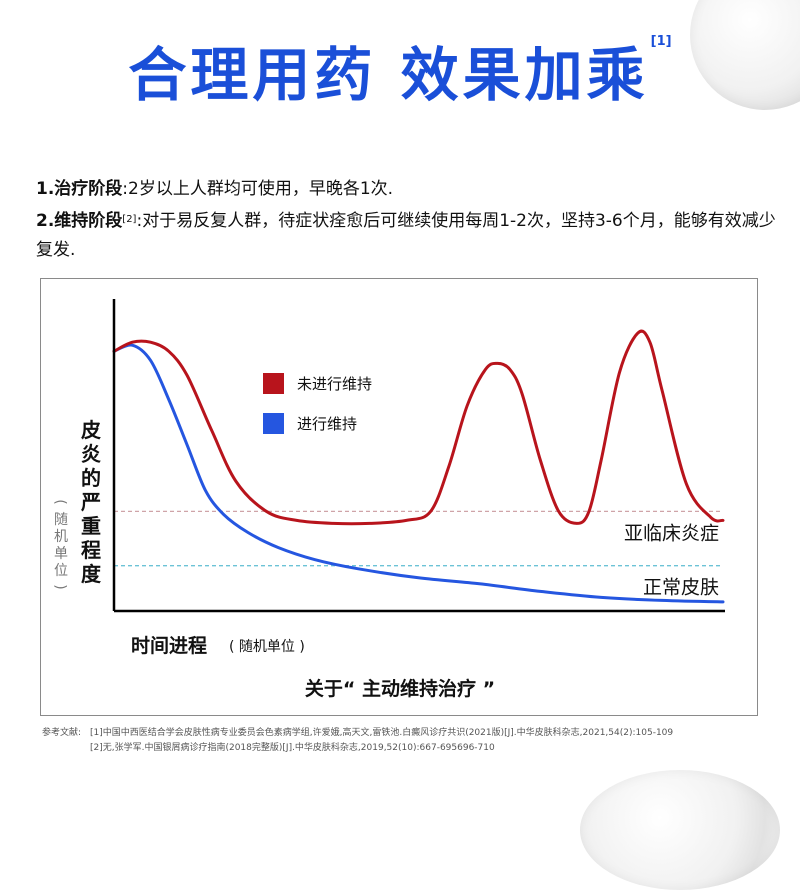 The image size is (800, 890). What do you see at coordinates (400, 689) in the screenshot?
I see `chart-footer: 关于“ 主动维持治疗 ”` at bounding box center [400, 689].